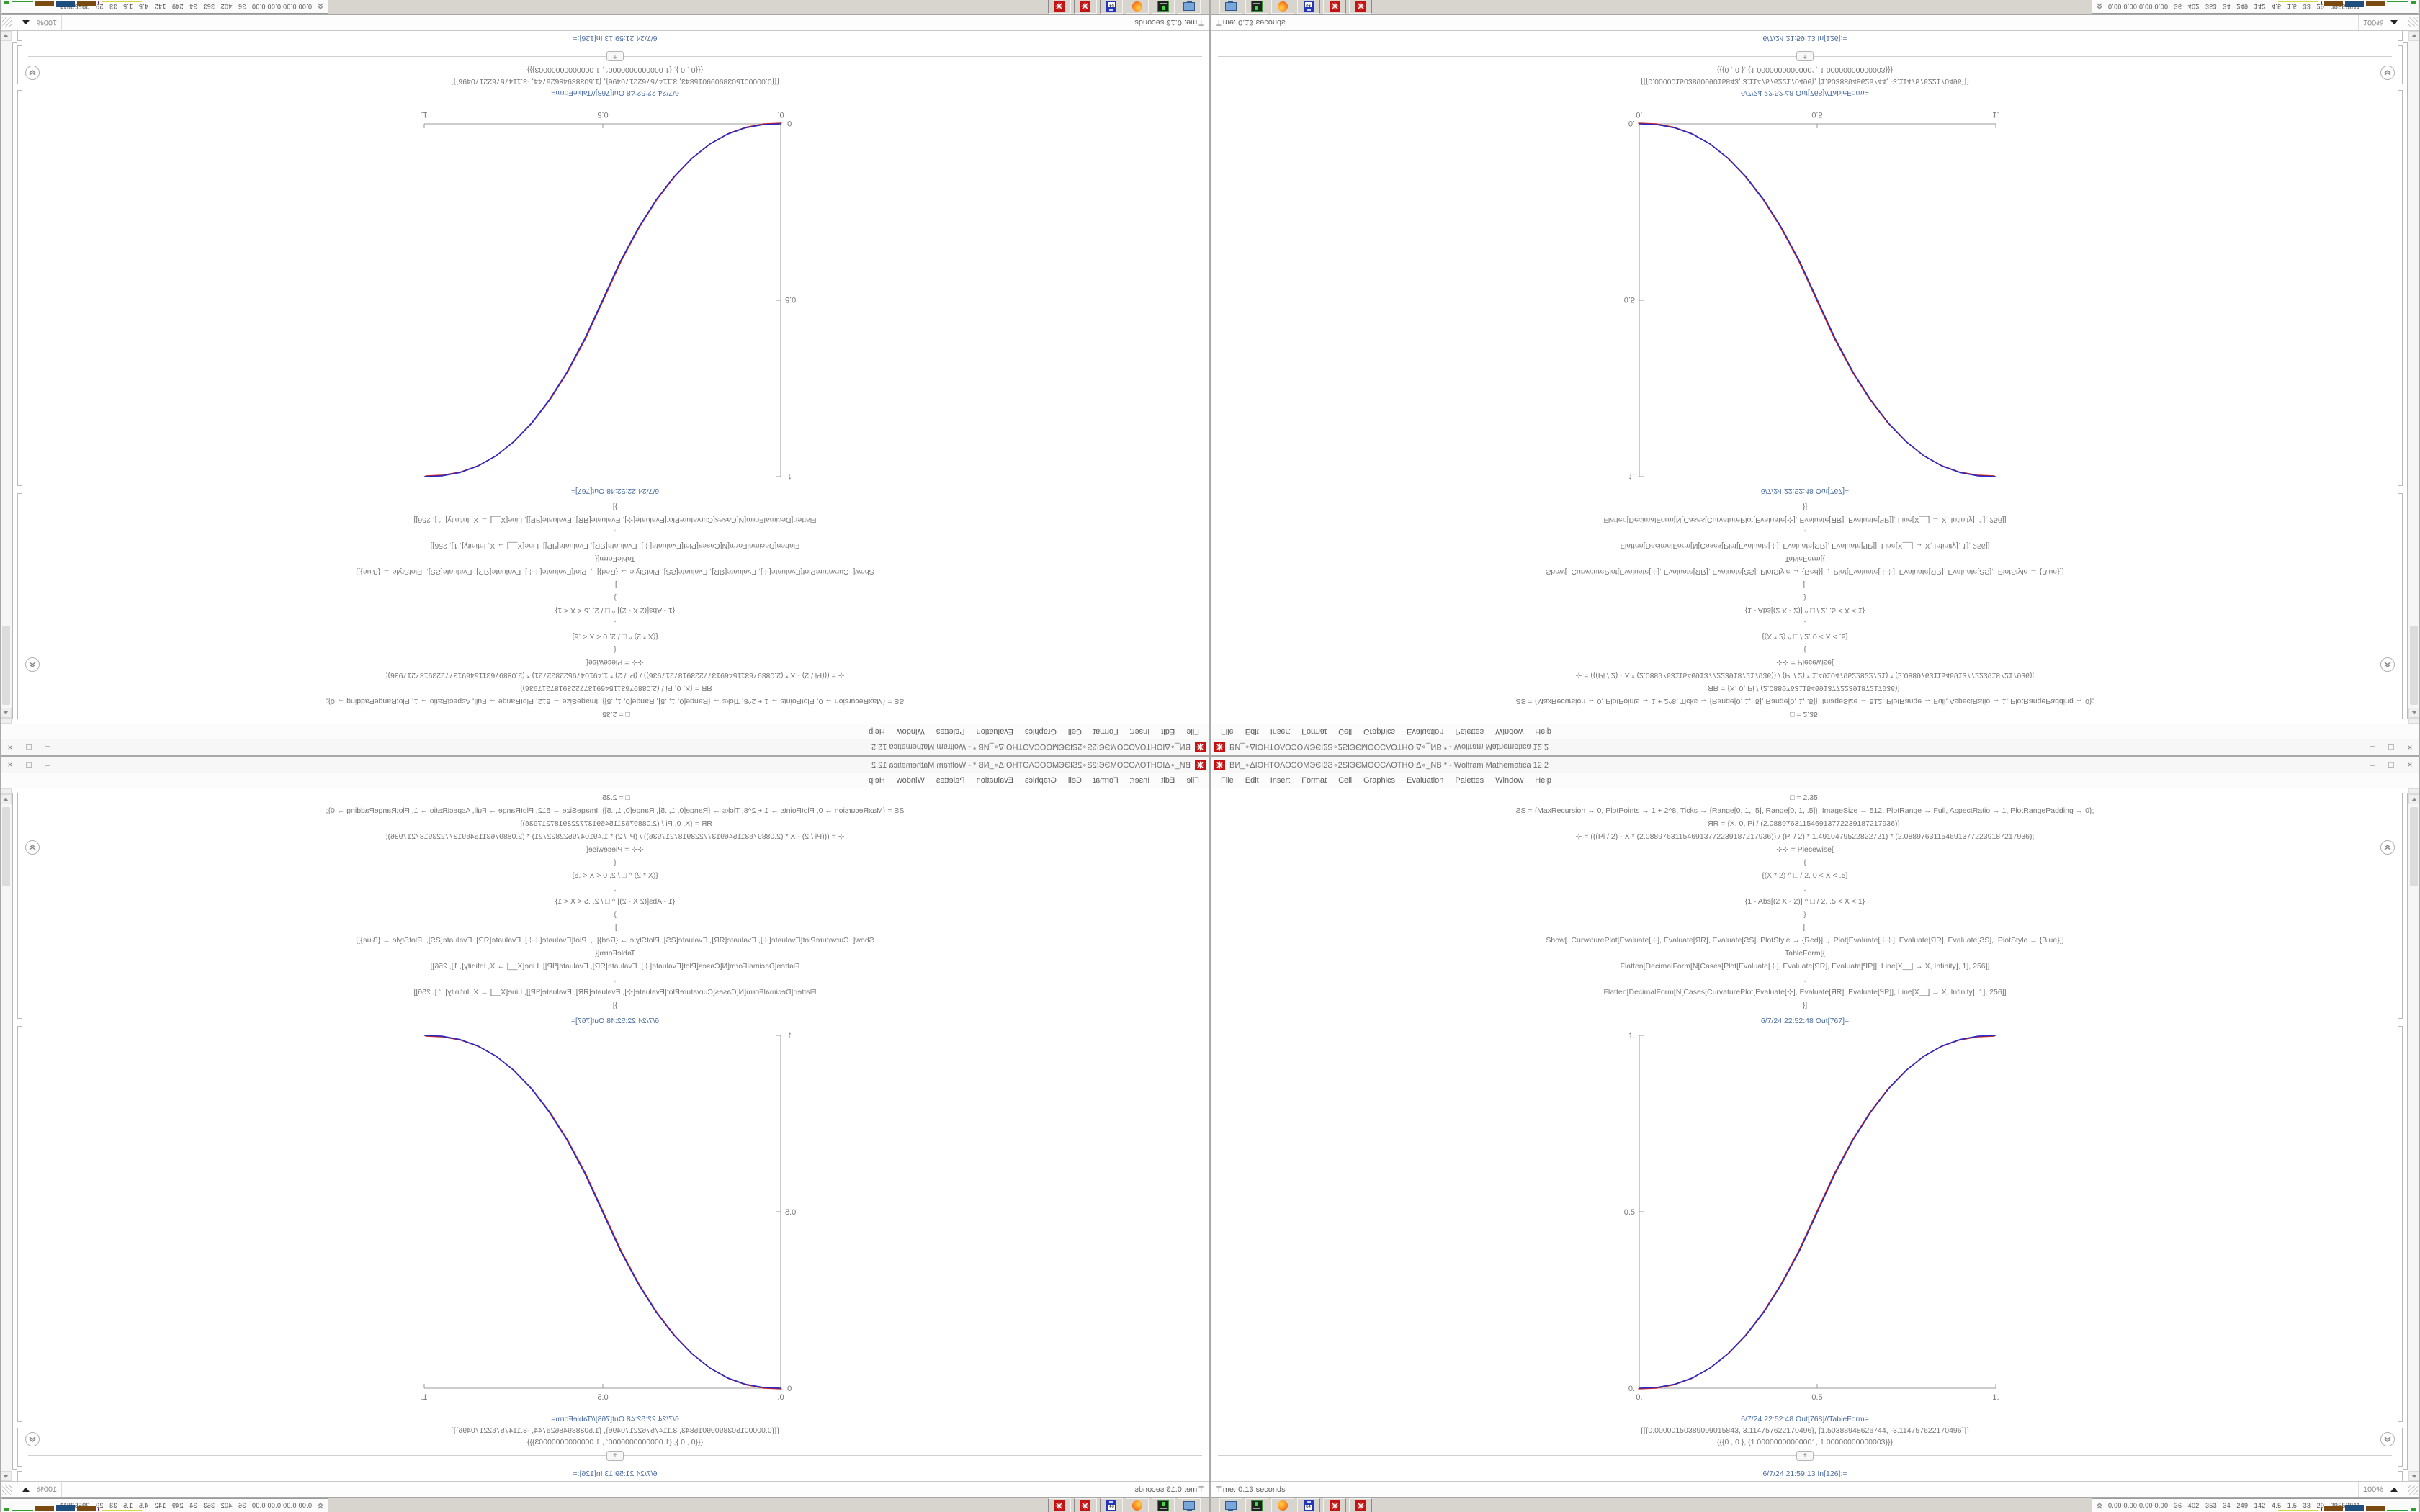 This screenshot has width=2420, height=1512. What do you see at coordinates (1805, 849) in the screenshot?
I see `code-line: ⊹⊹ = Piecewise[` at bounding box center [1805, 849].